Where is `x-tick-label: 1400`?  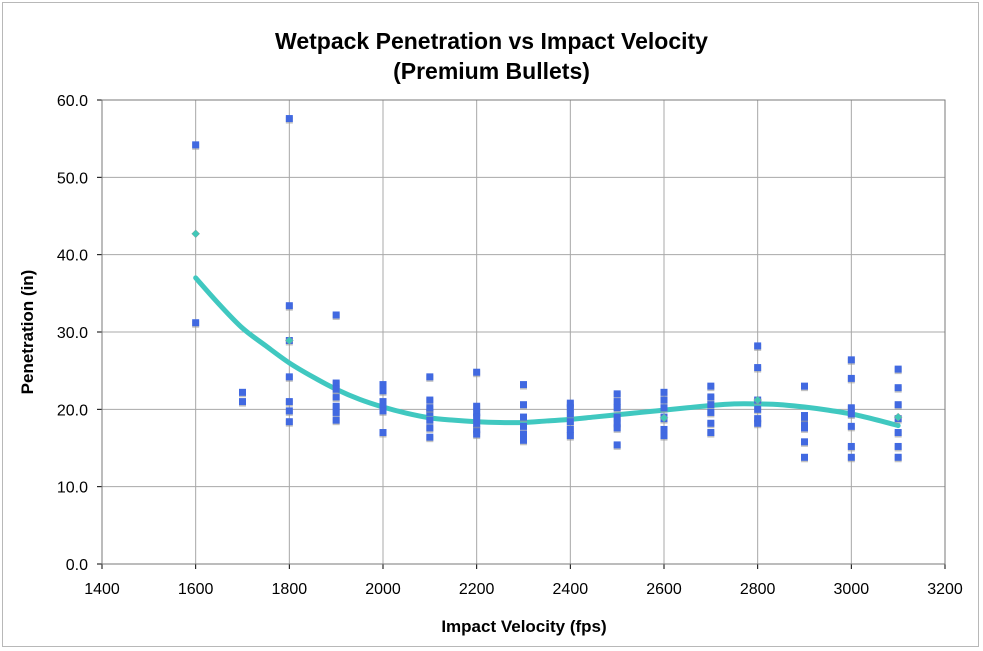 x-tick-label: 1400 is located at coordinates (102, 589).